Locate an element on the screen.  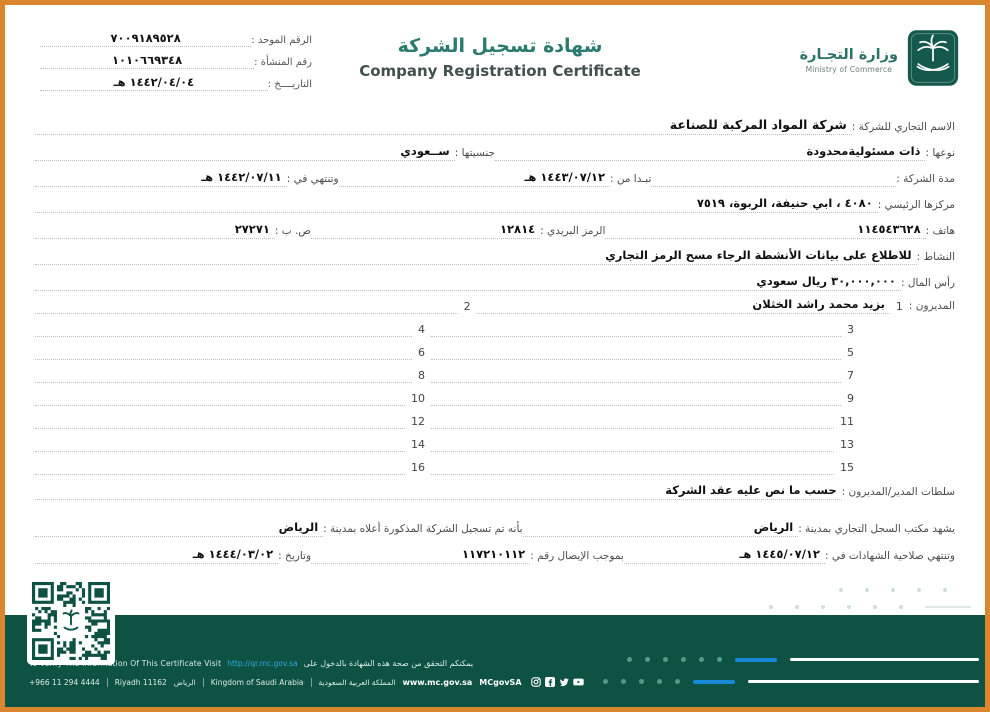
manager-slot-13: 13 is located at coordinates (645, 445).